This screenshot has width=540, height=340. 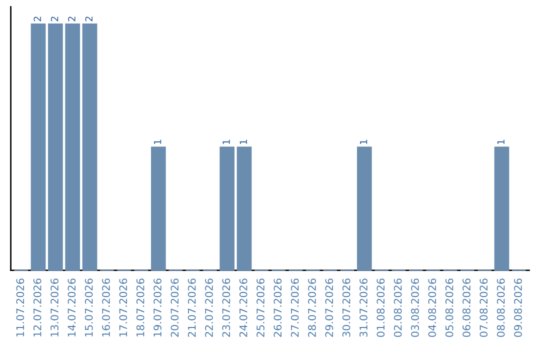 What do you see at coordinates (432, 307) in the screenshot?
I see `x-tick-label: 04.08.2026` at bounding box center [432, 307].